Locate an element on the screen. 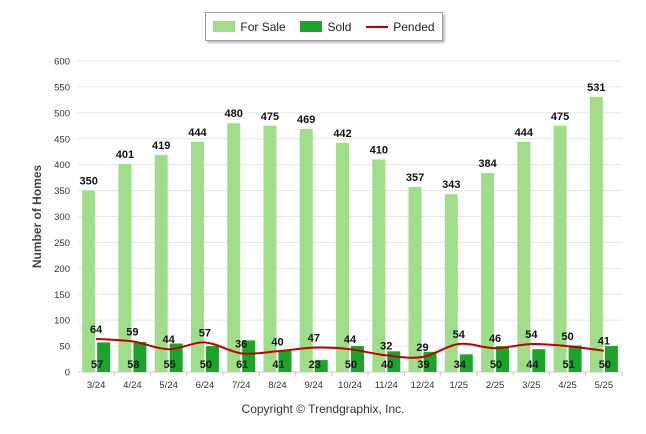 Image resolution: width=646 pixels, height=434 pixels. legend-swatch-for-sale is located at coordinates (224, 26).